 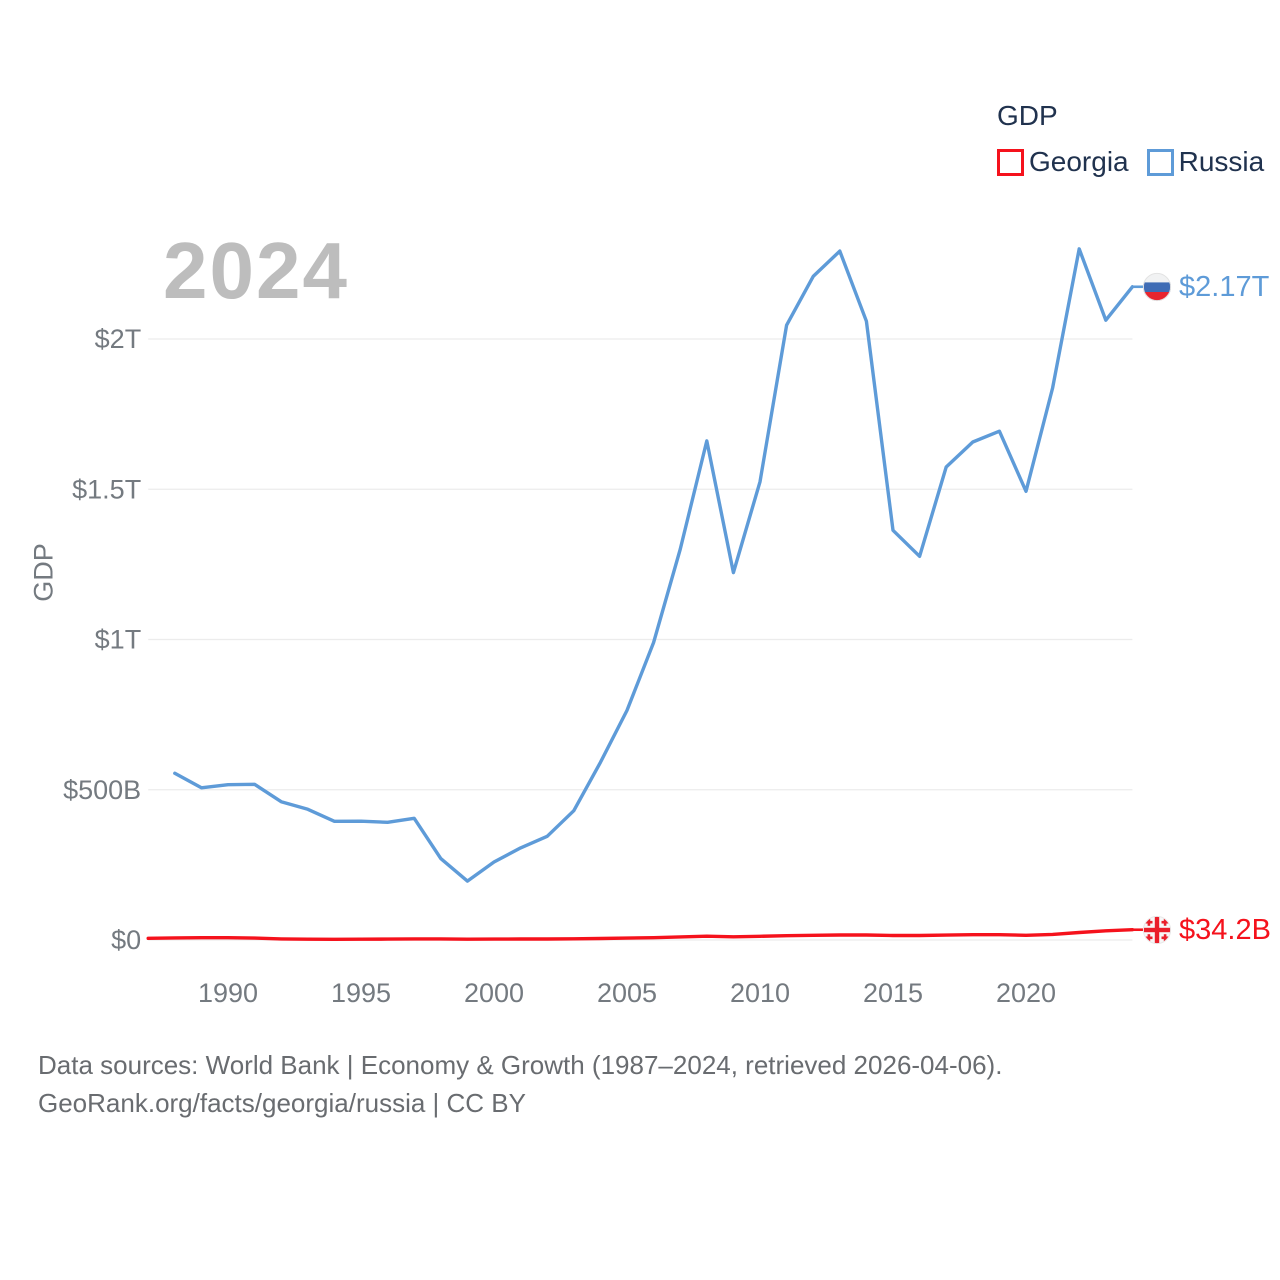 What do you see at coordinates (228, 993) in the screenshot?
I see `x-tick-label: 1990` at bounding box center [228, 993].